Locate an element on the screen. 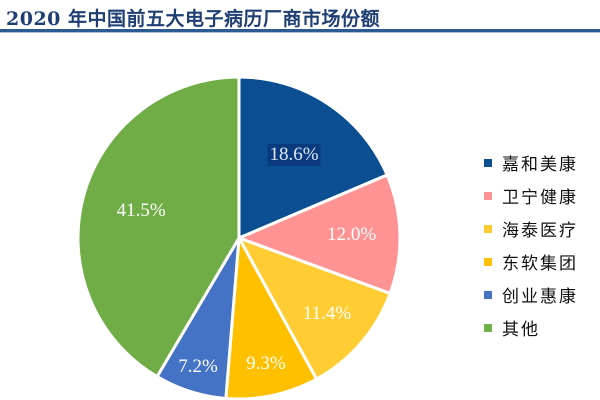  legend-label: 创业惠康 is located at coordinates (540, 297).